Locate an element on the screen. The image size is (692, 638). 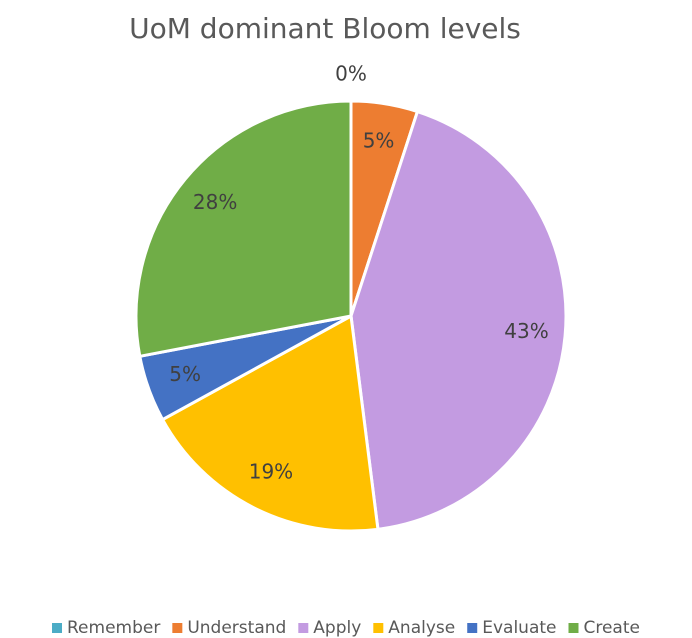
legend-label: Evaluate is located at coordinates (519, 628).